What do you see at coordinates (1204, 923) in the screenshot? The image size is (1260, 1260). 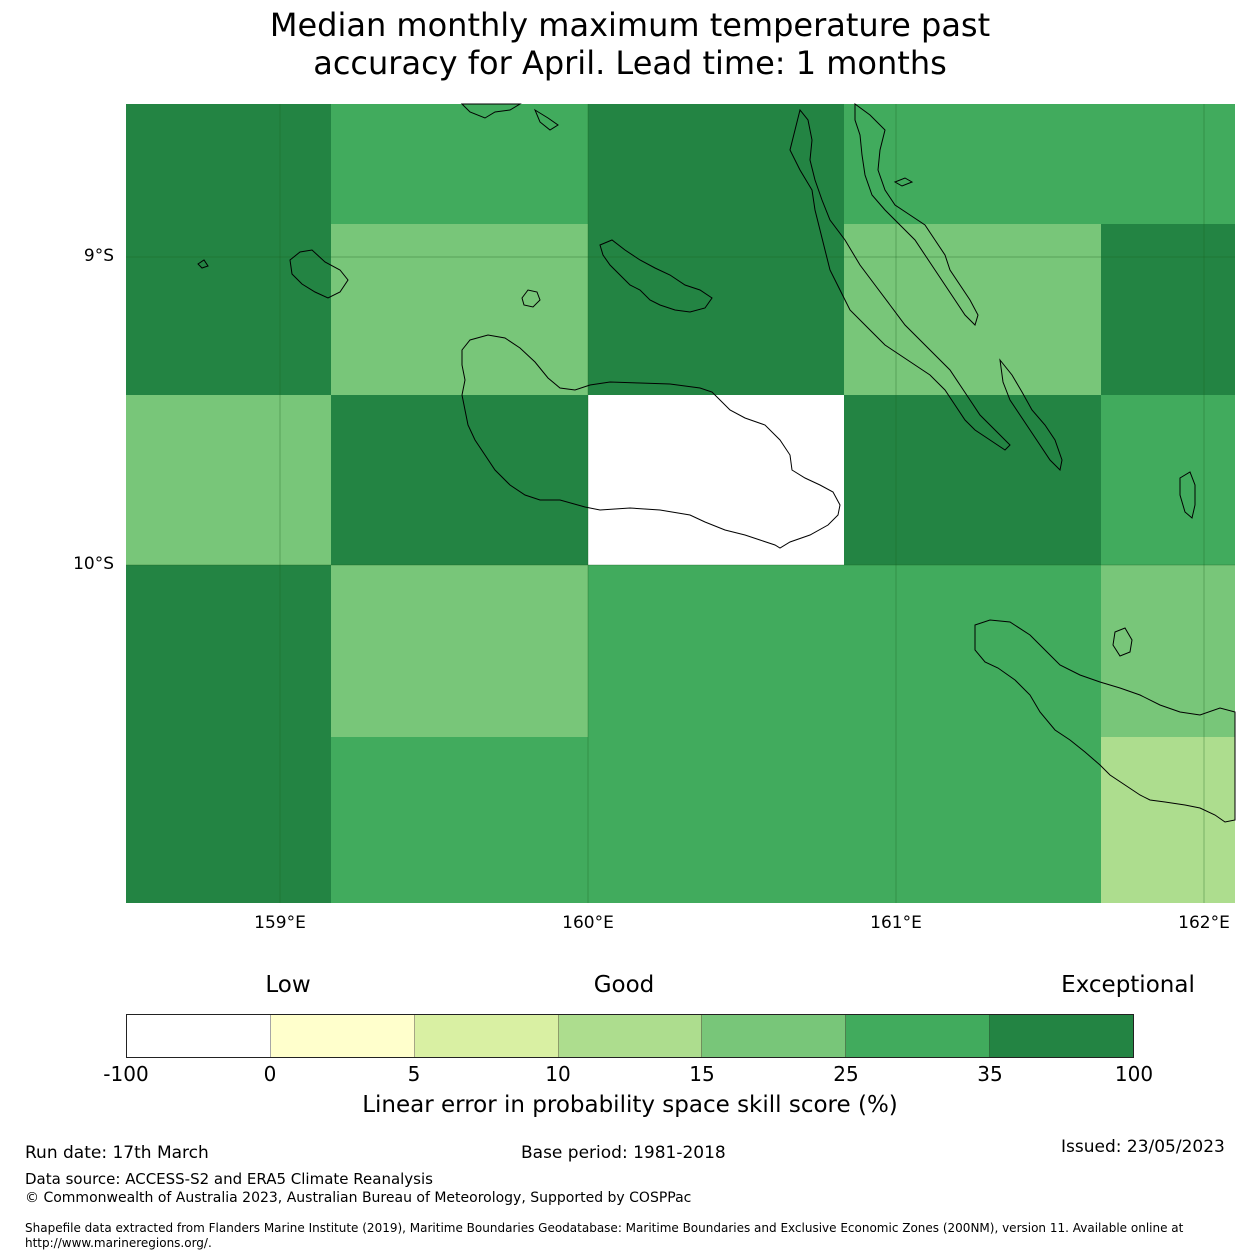 I see `lon-label-162e: 162°E` at bounding box center [1204, 923].